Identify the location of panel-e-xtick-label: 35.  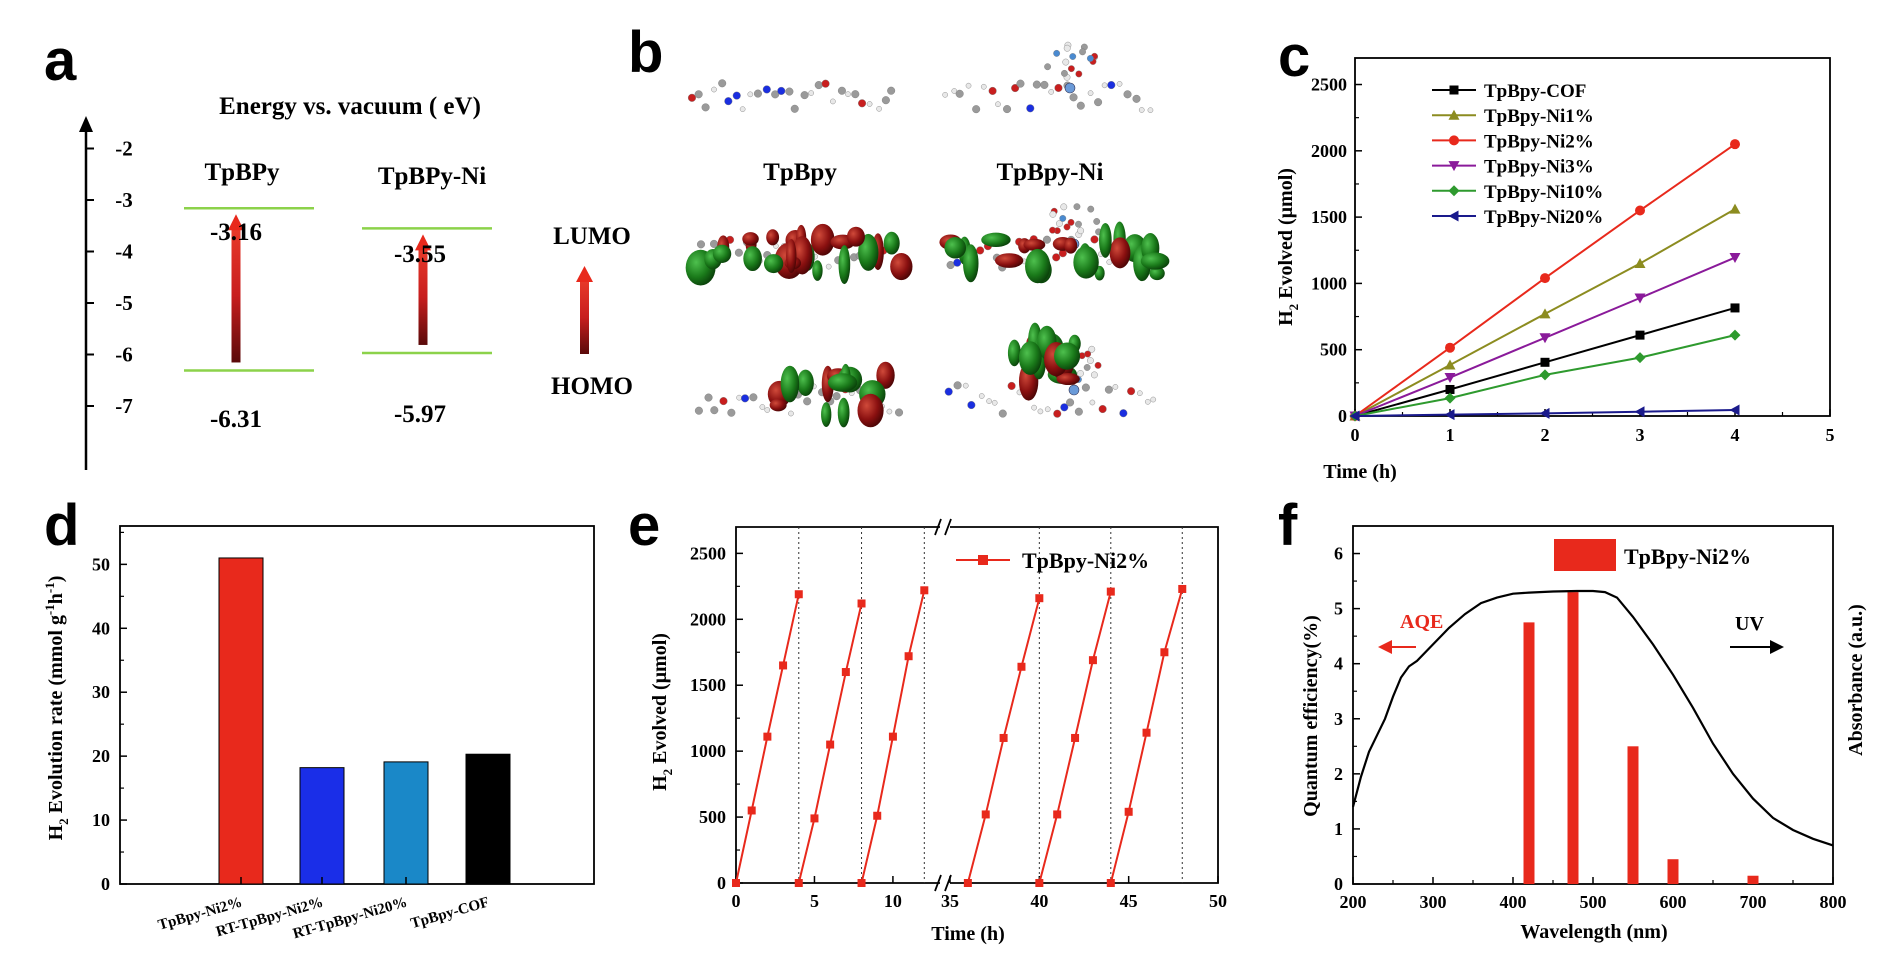
(950, 901).